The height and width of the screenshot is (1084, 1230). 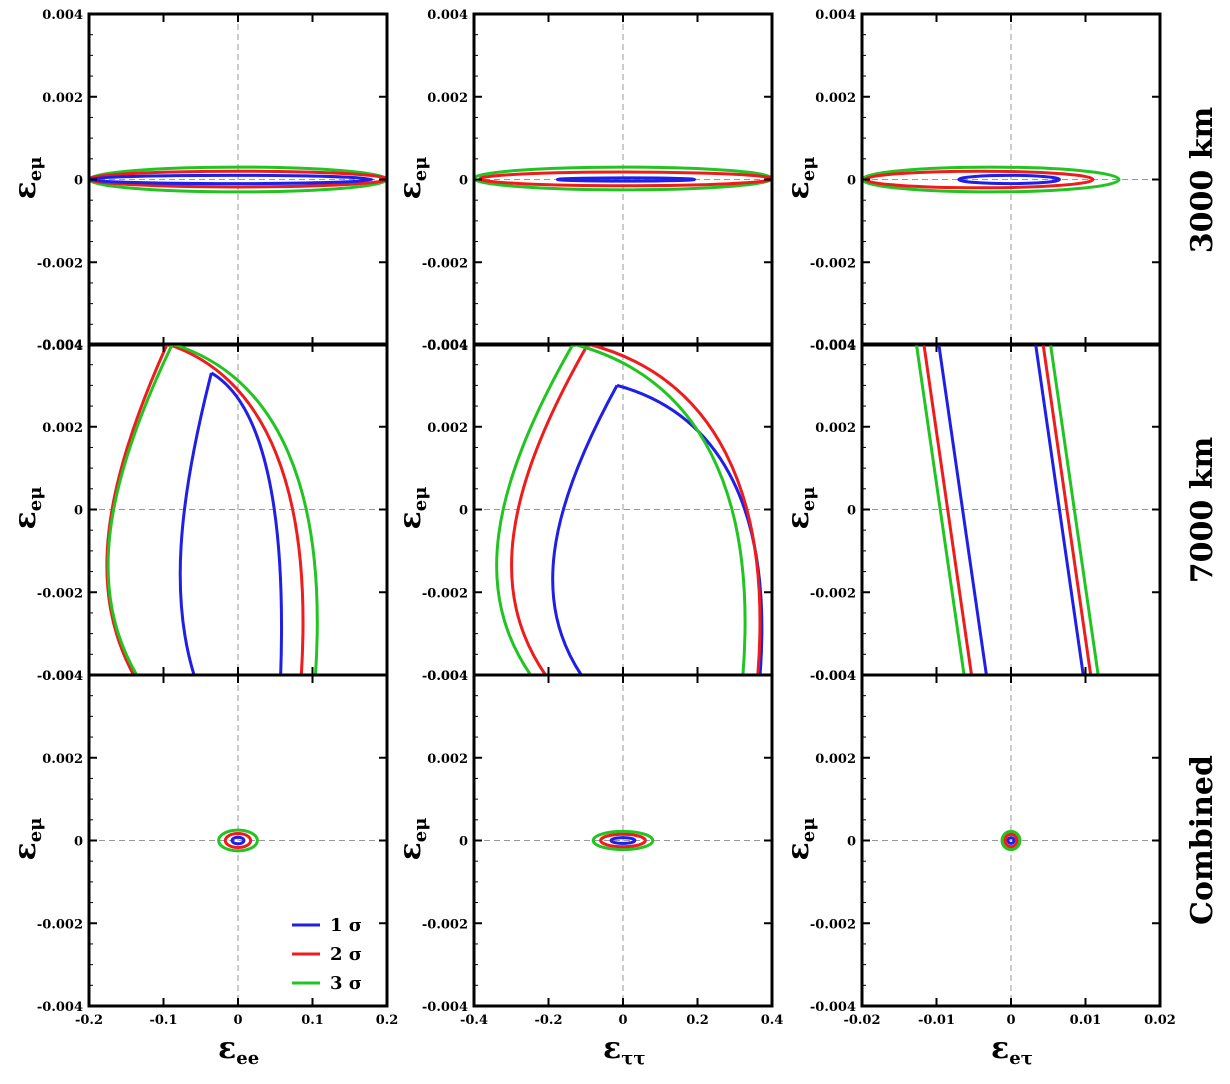 I want to click on x-axis-label: εττ, so click(x=624, y=1050).